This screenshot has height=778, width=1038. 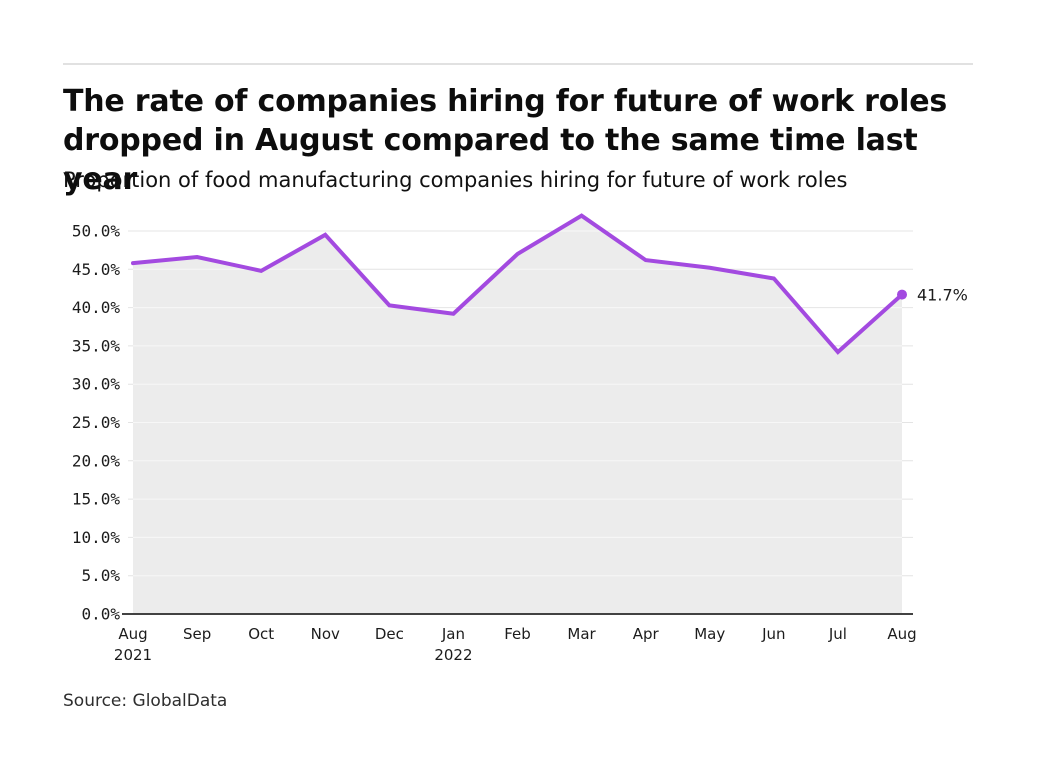 What do you see at coordinates (96, 384) in the screenshot?
I see `y-tick-label: 30.0%` at bounding box center [96, 384].